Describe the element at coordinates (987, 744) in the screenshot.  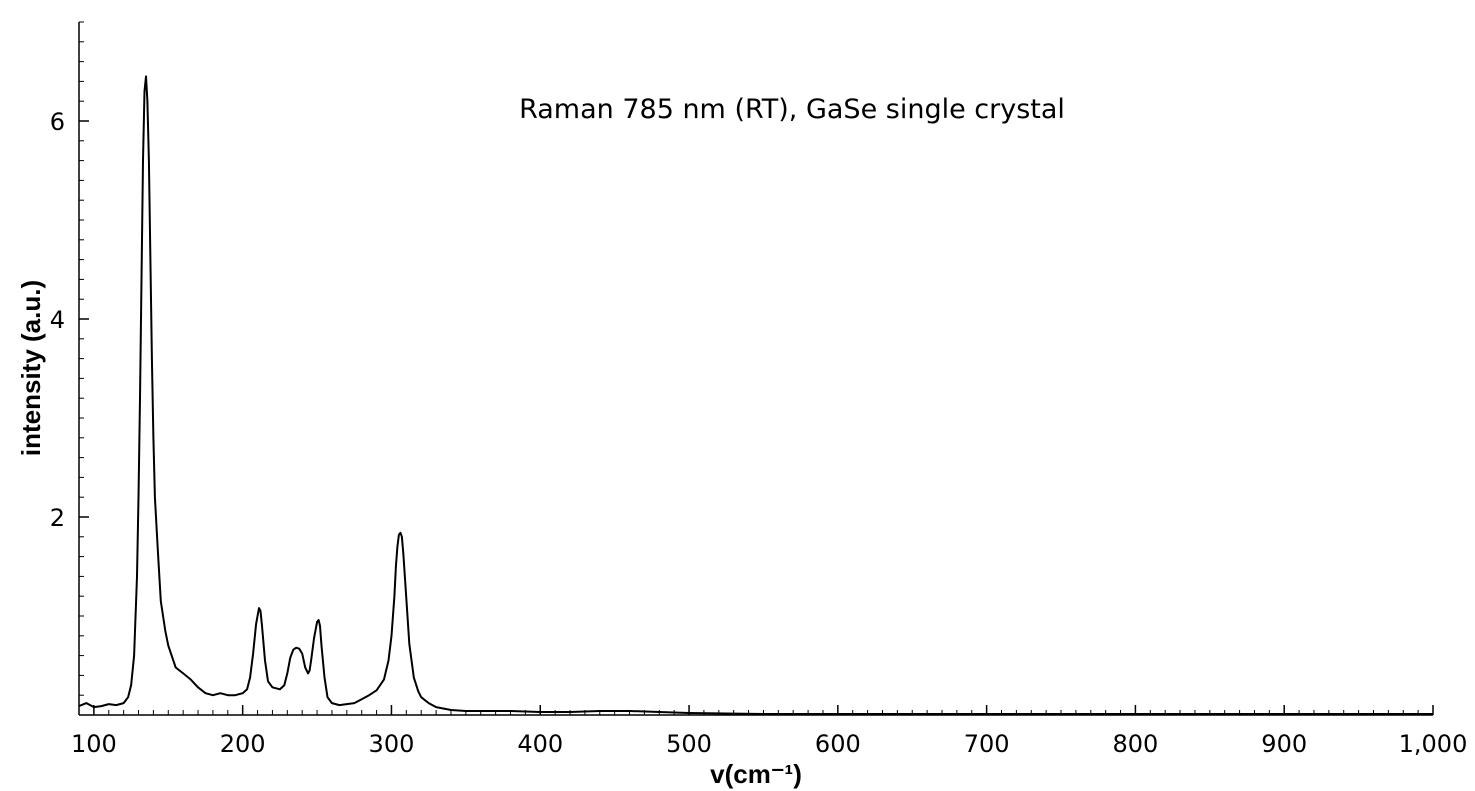
I see `x-tick-label: 700` at that location.